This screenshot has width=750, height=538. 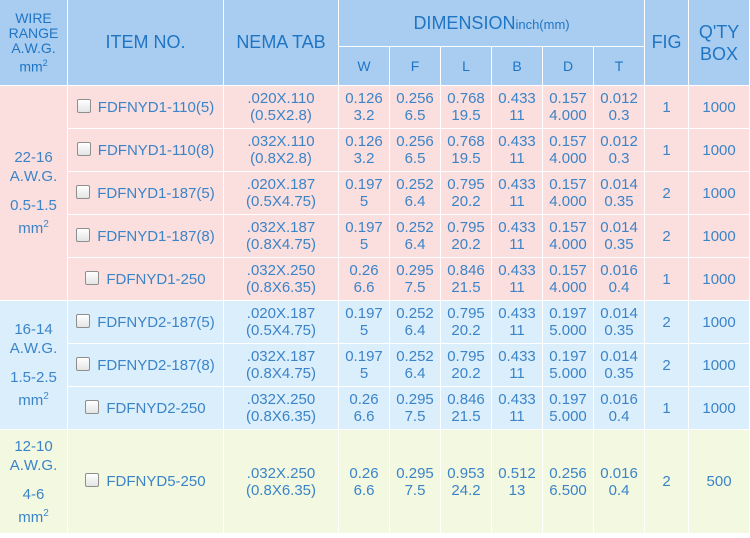 I want to click on header-fig: FIG, so click(x=667, y=43).